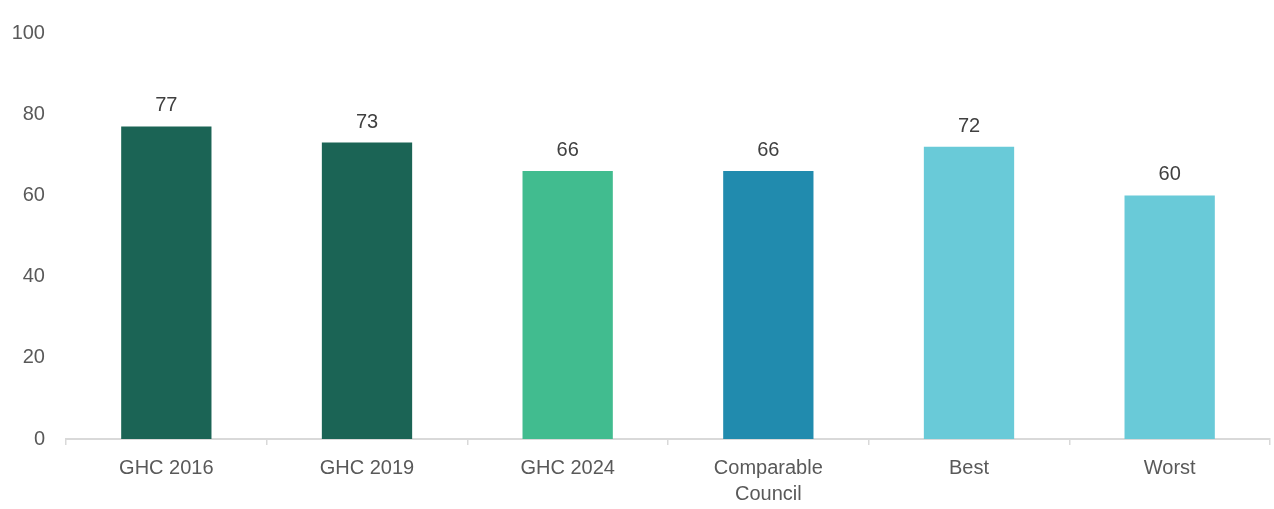 The width and height of the screenshot is (1274, 509). I want to click on x-tick-label: GHC 2019, so click(367, 466).